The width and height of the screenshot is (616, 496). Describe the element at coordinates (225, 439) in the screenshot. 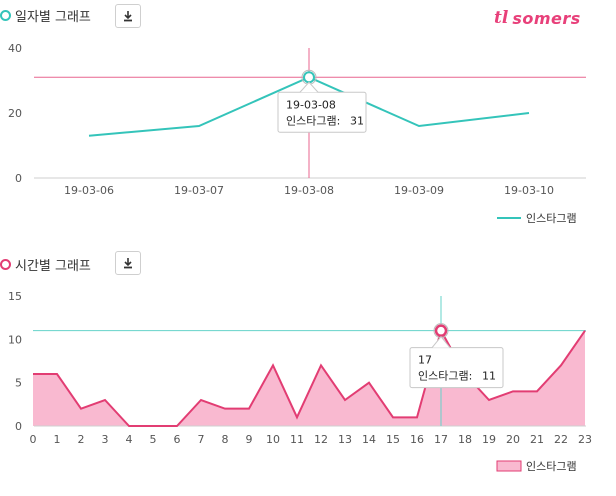

I see `x-tick-label: 8` at that location.